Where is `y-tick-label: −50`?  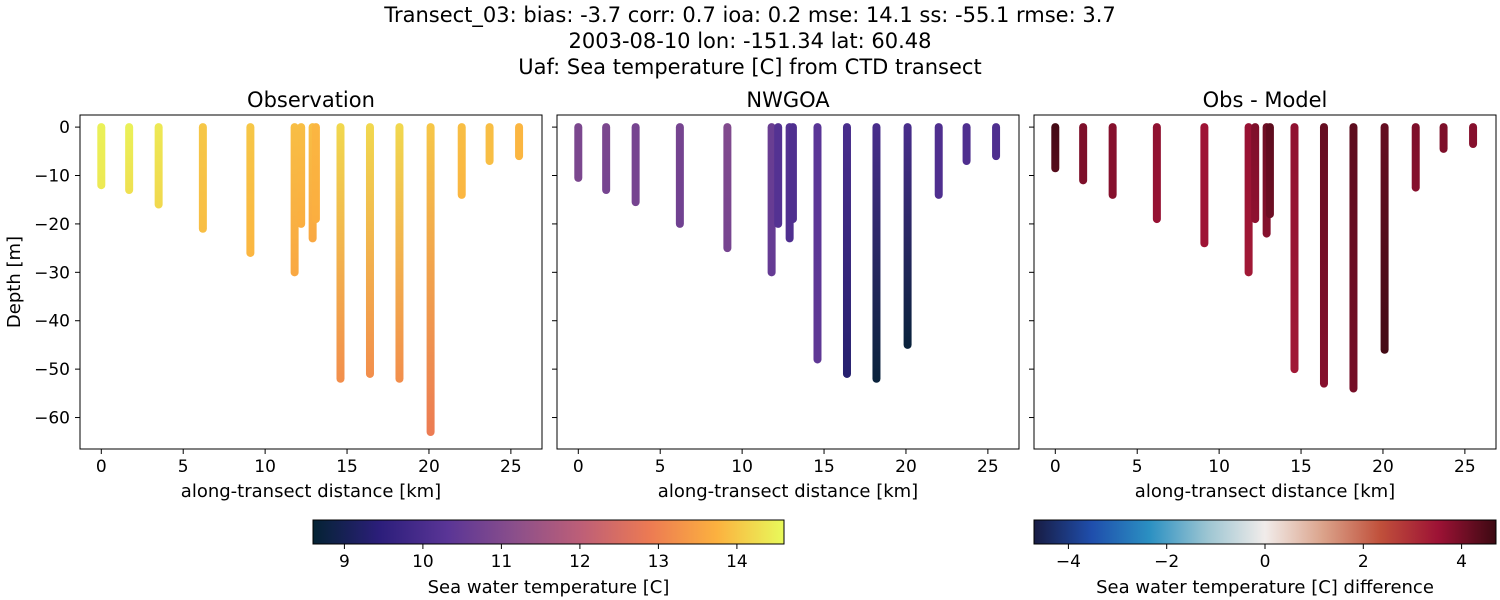
y-tick-label: −50 is located at coordinates (52, 370).